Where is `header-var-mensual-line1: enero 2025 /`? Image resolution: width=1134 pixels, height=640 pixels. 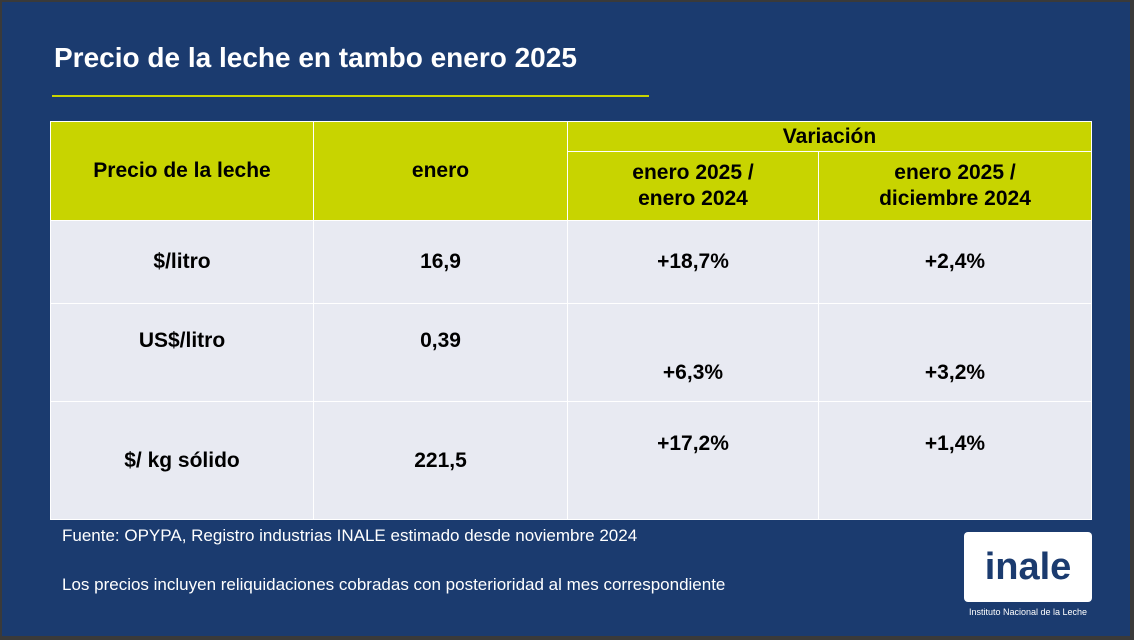
header-var-mensual-line1: enero 2025 / is located at coordinates (955, 172).